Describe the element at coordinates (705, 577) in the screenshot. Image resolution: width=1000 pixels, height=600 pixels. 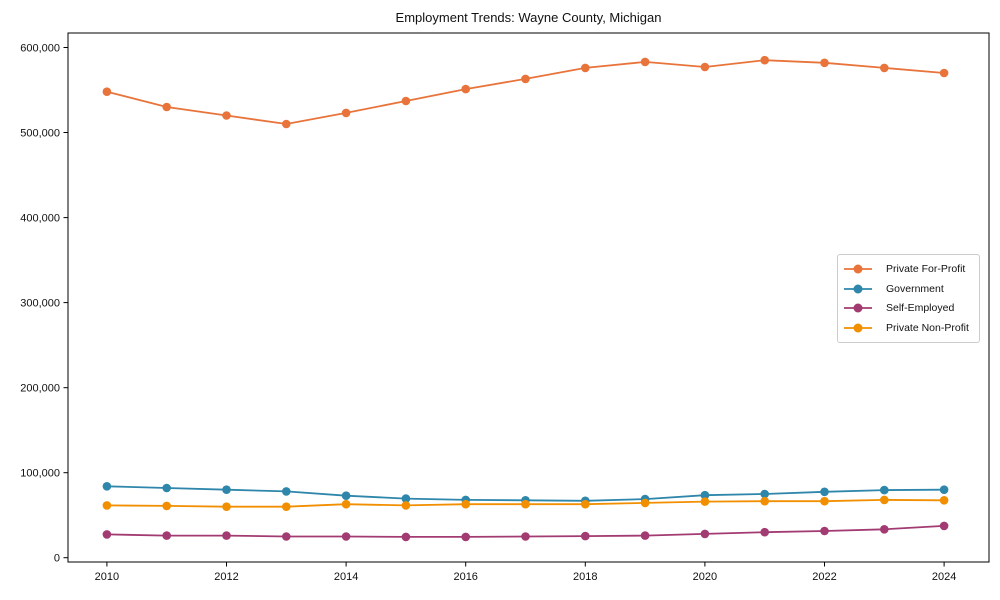
I see `x-tick-label: 2020` at that location.